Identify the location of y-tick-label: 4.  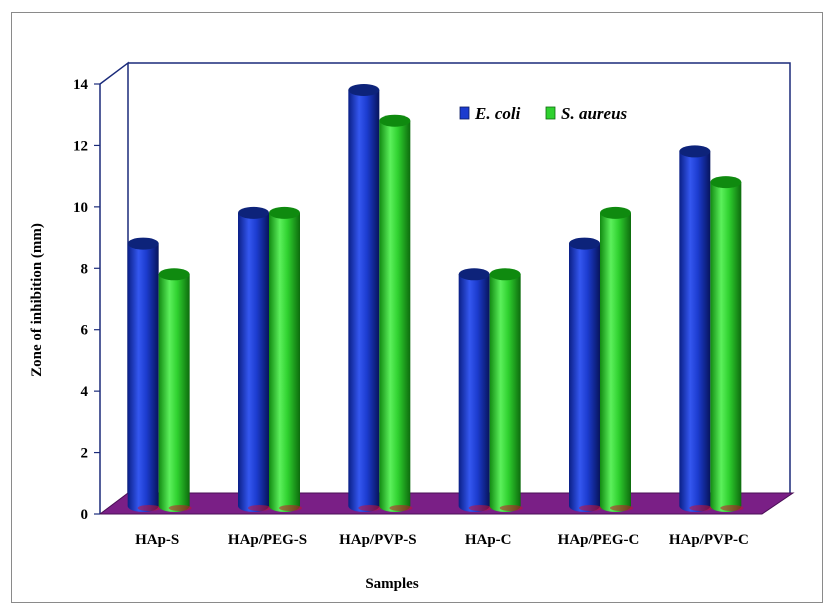
(85, 392).